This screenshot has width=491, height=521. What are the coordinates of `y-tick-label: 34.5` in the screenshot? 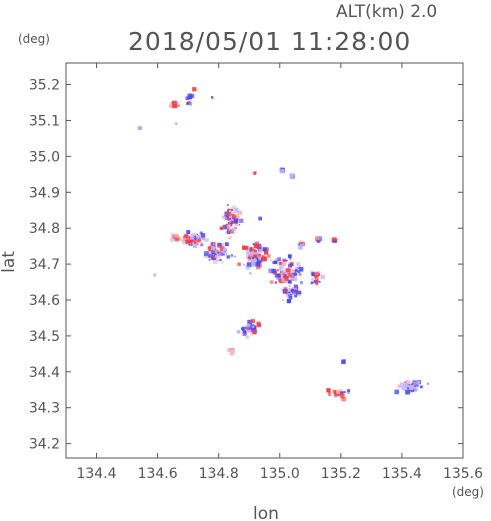 It's located at (44, 337).